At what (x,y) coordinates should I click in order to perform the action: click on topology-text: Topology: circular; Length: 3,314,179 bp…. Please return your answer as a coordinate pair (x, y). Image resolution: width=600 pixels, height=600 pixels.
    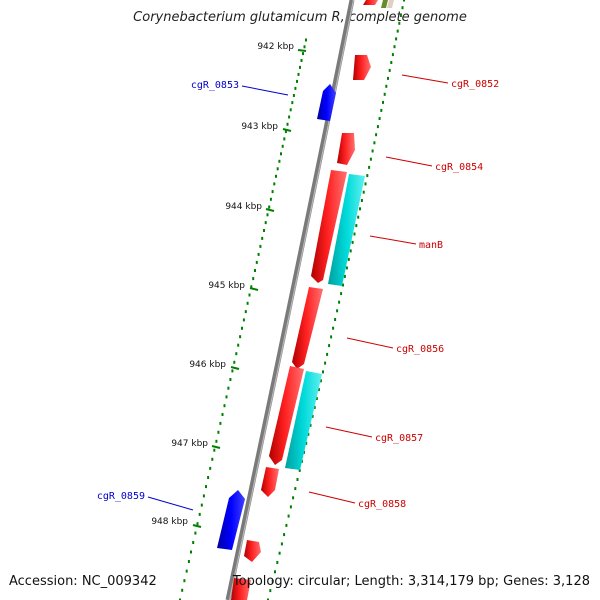
    Looking at the image, I should click on (411, 581).